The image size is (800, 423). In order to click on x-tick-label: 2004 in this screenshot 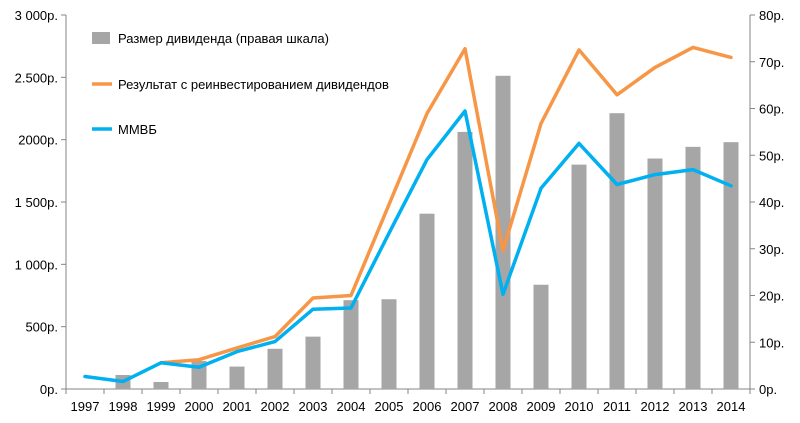, I will do `click(351, 406)`.